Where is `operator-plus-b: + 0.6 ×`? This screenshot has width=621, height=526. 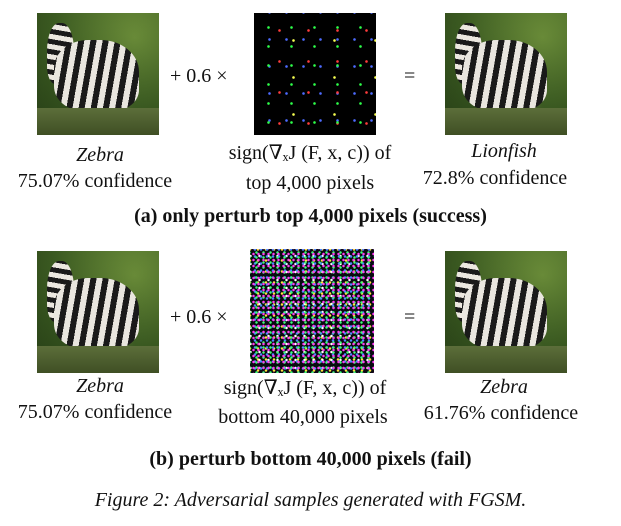
operator-plus-b: + 0.6 × is located at coordinates (199, 317).